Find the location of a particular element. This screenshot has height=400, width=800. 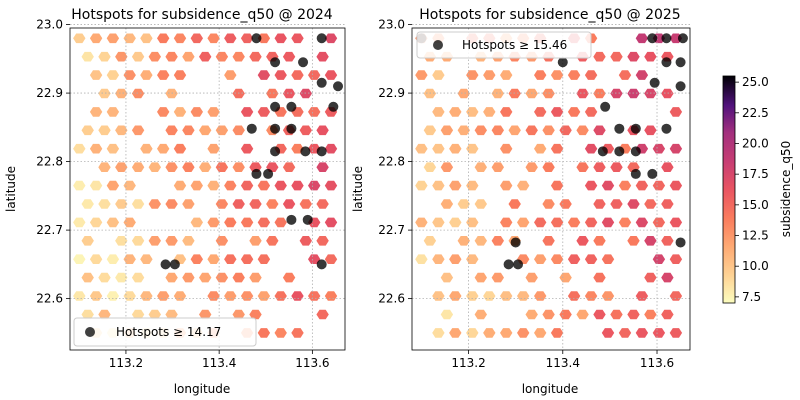

legend-marker is located at coordinates (438, 45).